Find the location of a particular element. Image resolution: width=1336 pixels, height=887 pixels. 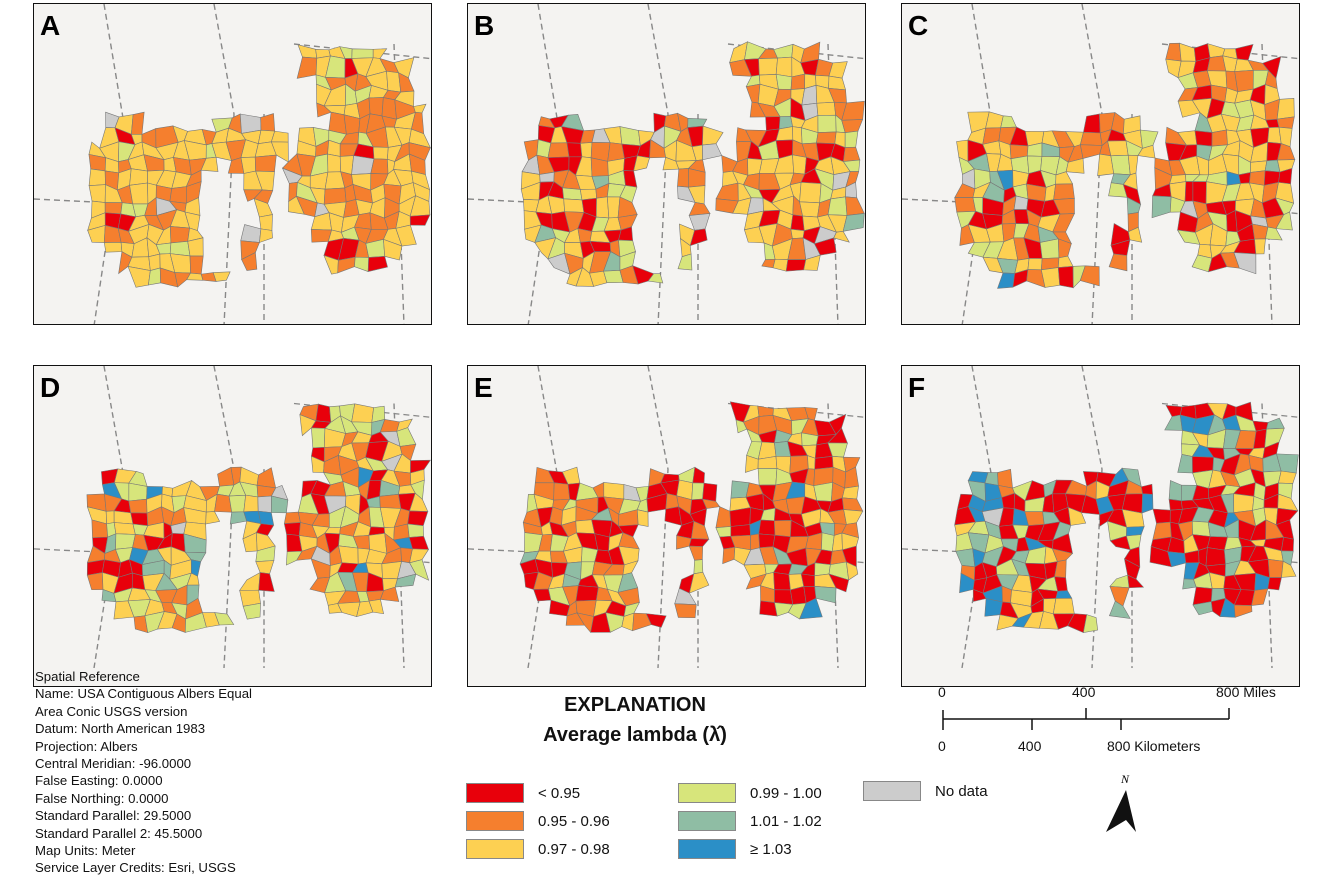

legend-item: 0.97 - 0.98 is located at coordinates (538, 849).